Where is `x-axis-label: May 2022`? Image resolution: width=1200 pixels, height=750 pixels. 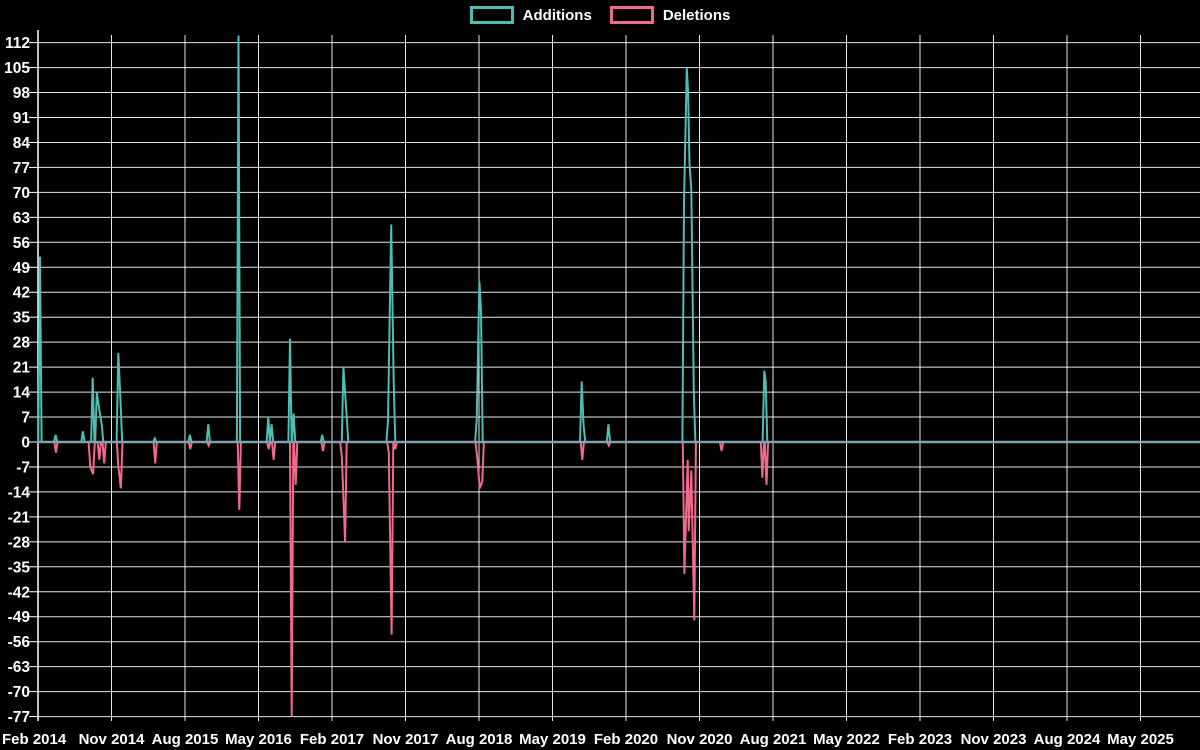
x-axis-label: May 2022 is located at coordinates (846, 739).